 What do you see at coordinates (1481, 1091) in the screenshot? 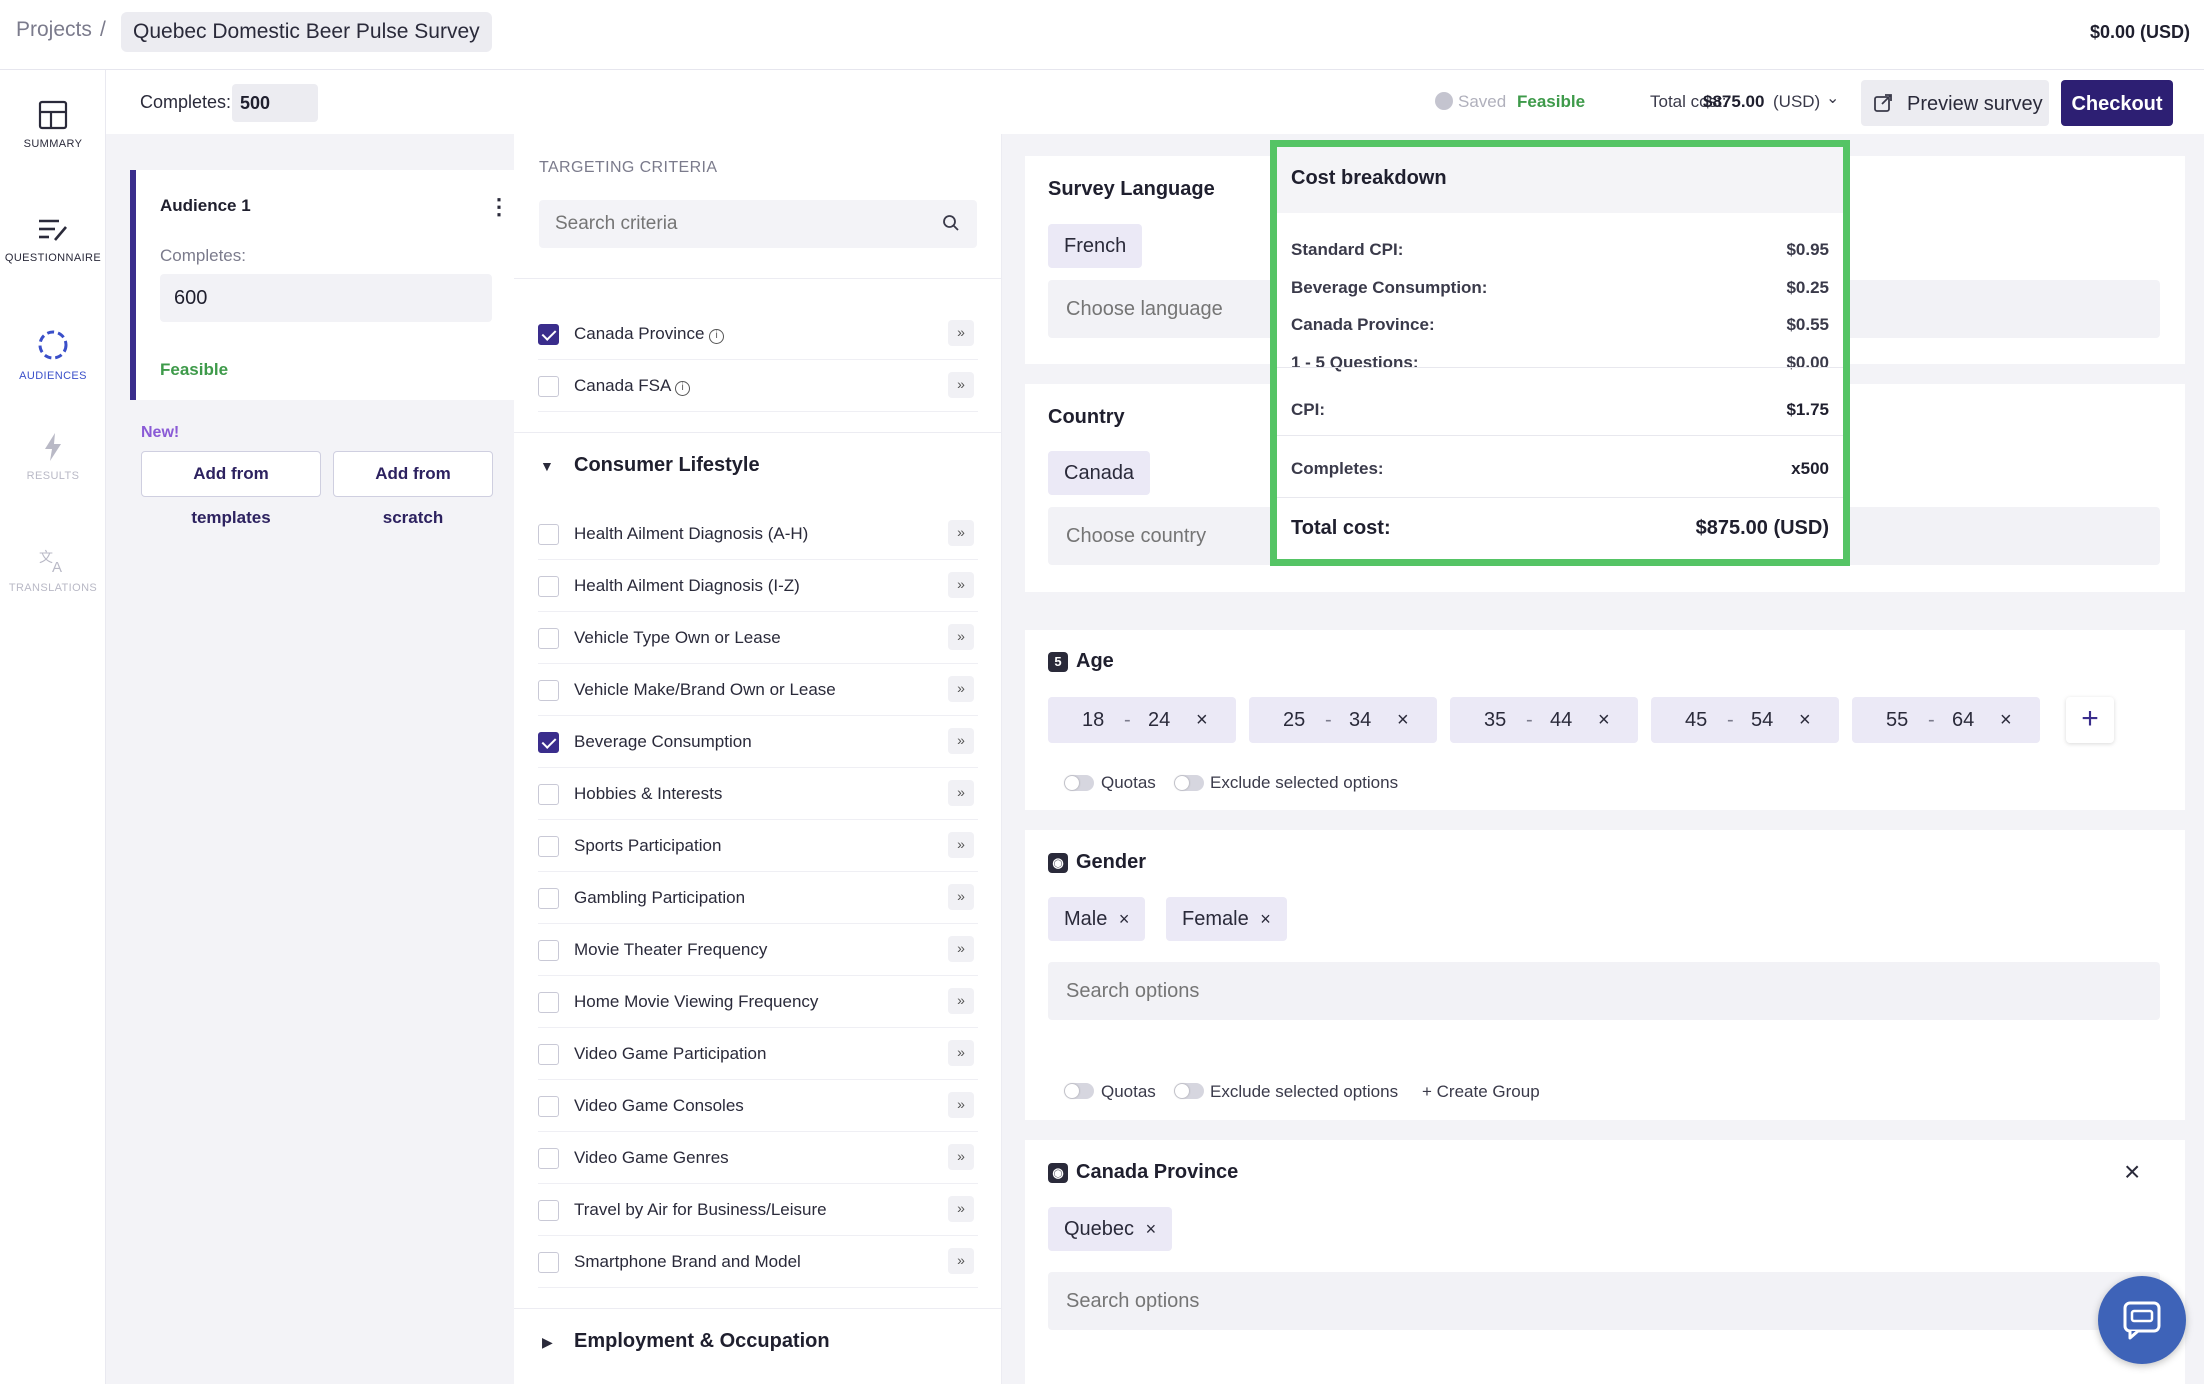
I see `create-group-button: + Create Group` at bounding box center [1481, 1091].